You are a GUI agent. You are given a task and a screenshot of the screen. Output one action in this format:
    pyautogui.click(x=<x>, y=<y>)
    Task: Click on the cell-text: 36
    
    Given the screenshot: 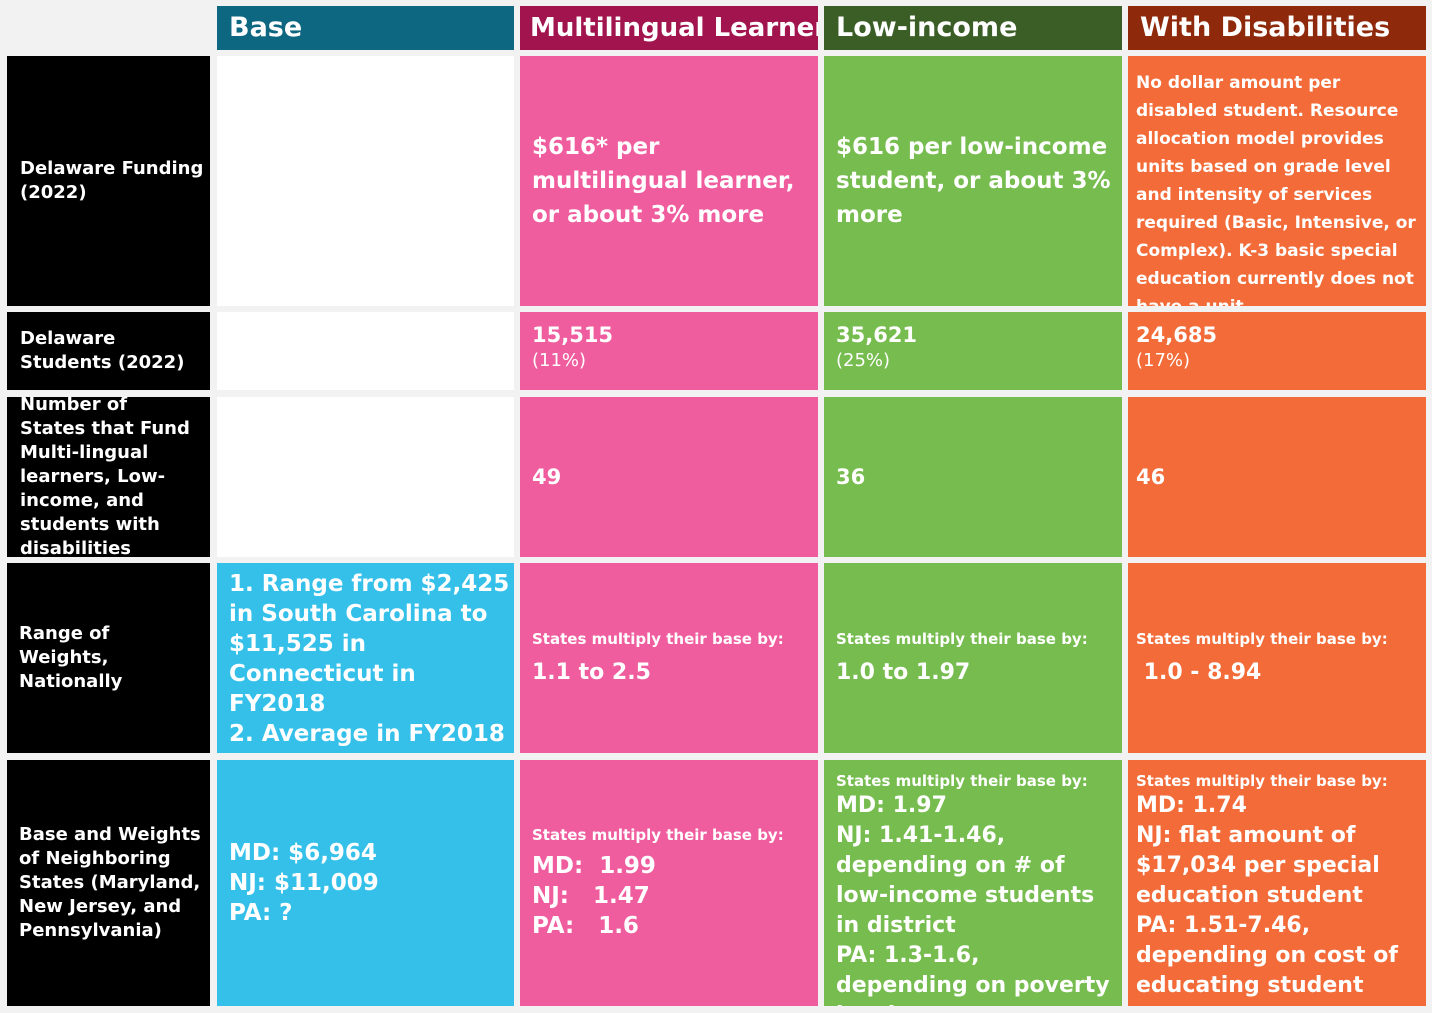 What is the action you would take?
    pyautogui.click(x=851, y=477)
    